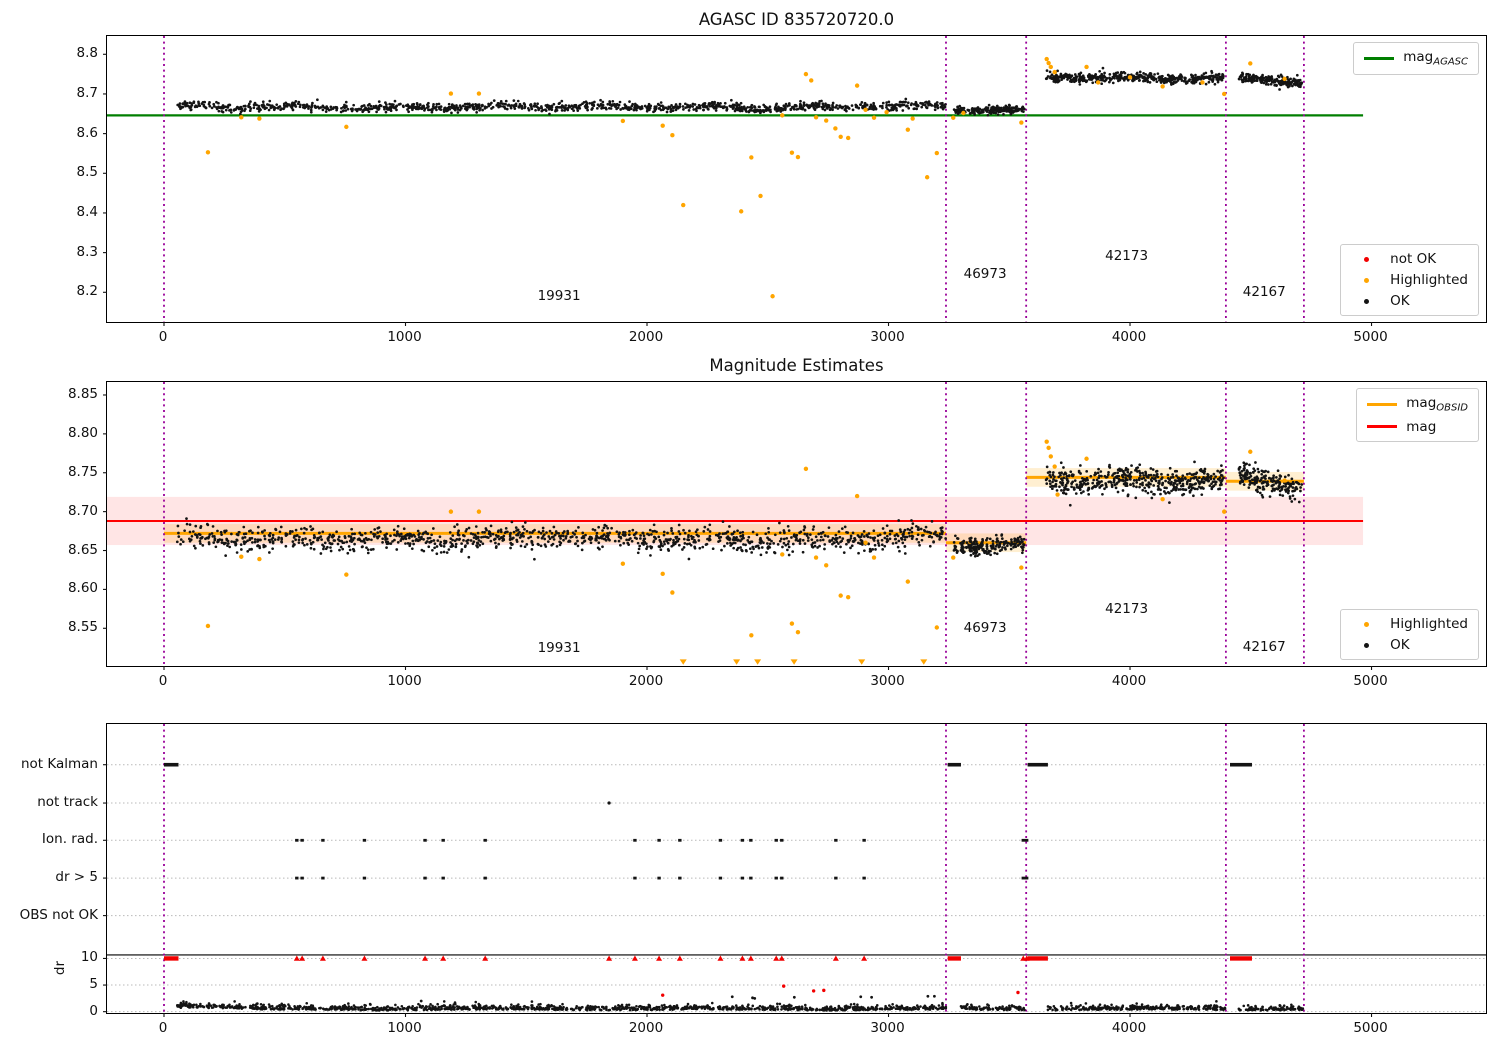 Image resolution: width=1500 pixels, height=1050 pixels. I want to click on legend-marker-sample, so click(1366, 645).